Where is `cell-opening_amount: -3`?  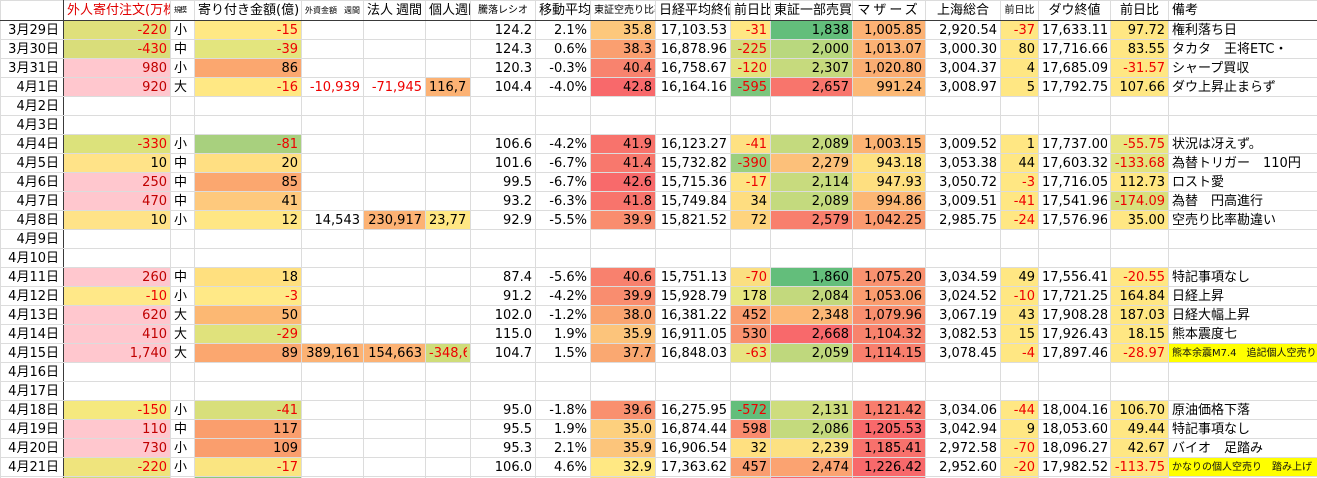
cell-opening_amount: -3 is located at coordinates (248, 296).